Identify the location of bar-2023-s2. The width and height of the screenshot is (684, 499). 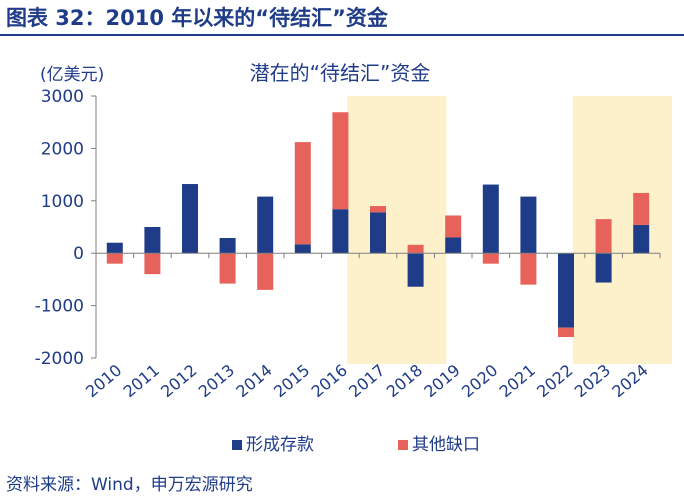
(603, 236).